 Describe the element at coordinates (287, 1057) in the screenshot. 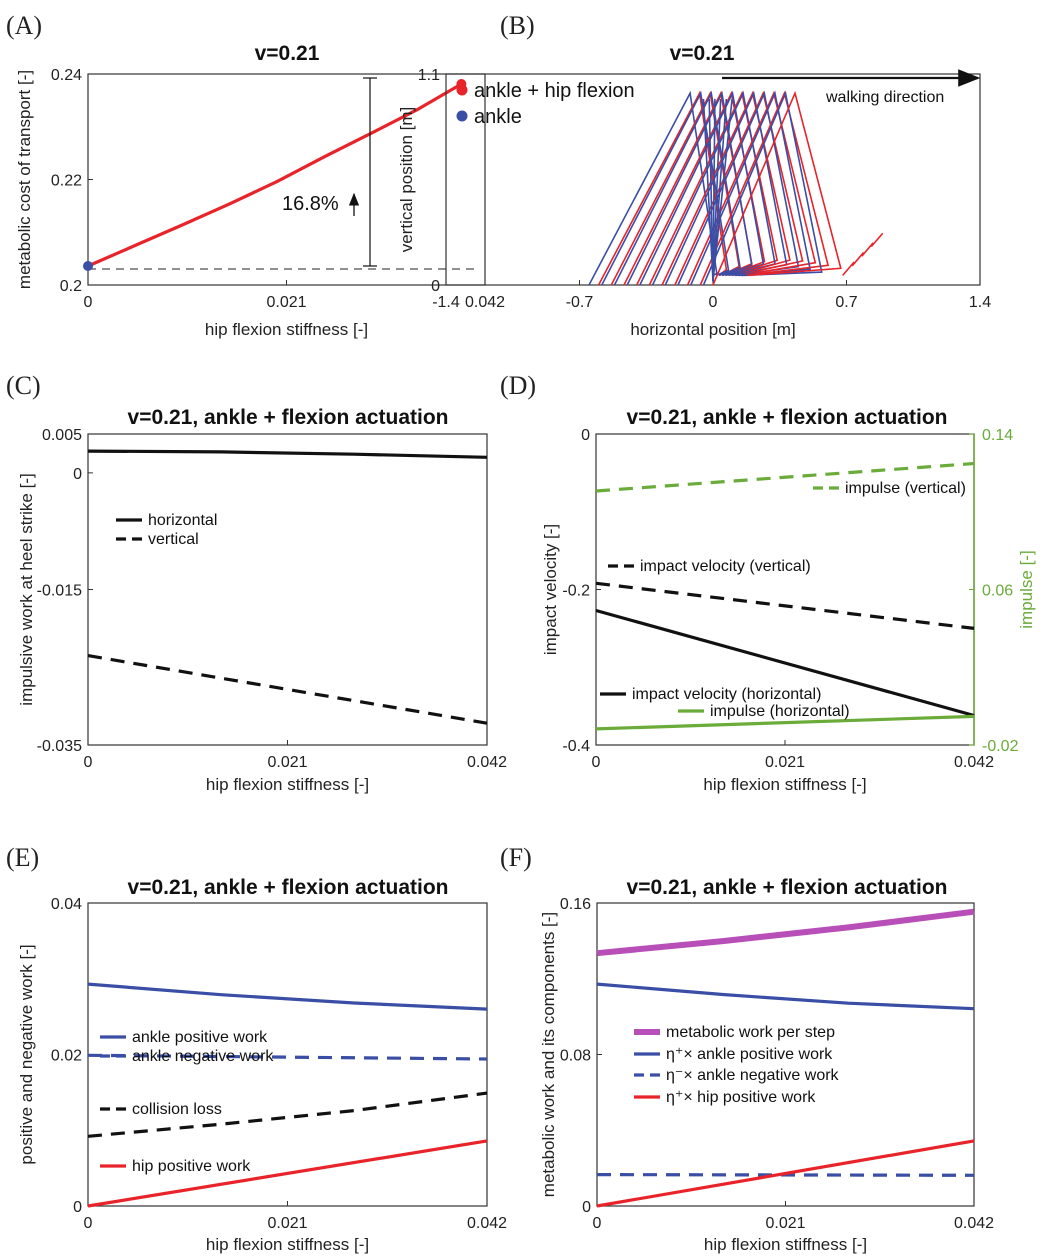

I see `series-line-ankle-negative-work` at that location.